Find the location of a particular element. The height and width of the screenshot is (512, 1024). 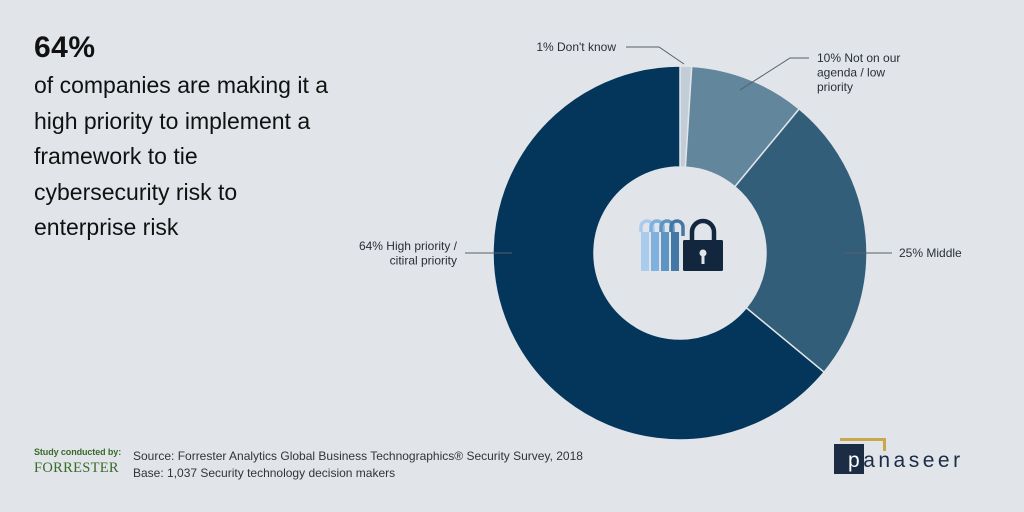

brand-name-initial: p is located at coordinates (856, 460).